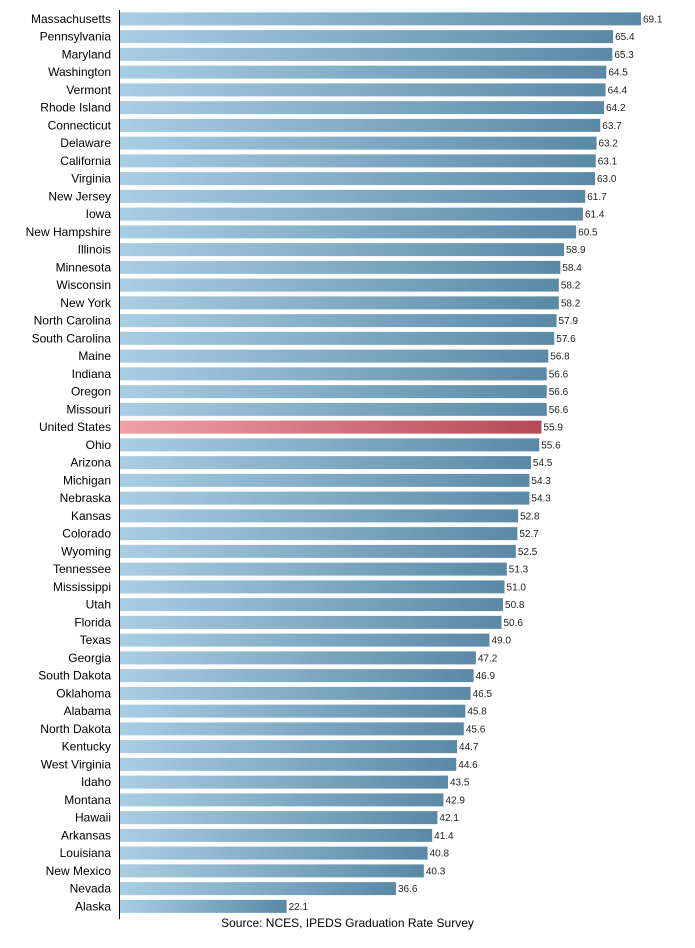 This screenshot has height=948, width=695. What do you see at coordinates (292, 729) in the screenshot?
I see `bar-north-dakota` at bounding box center [292, 729].